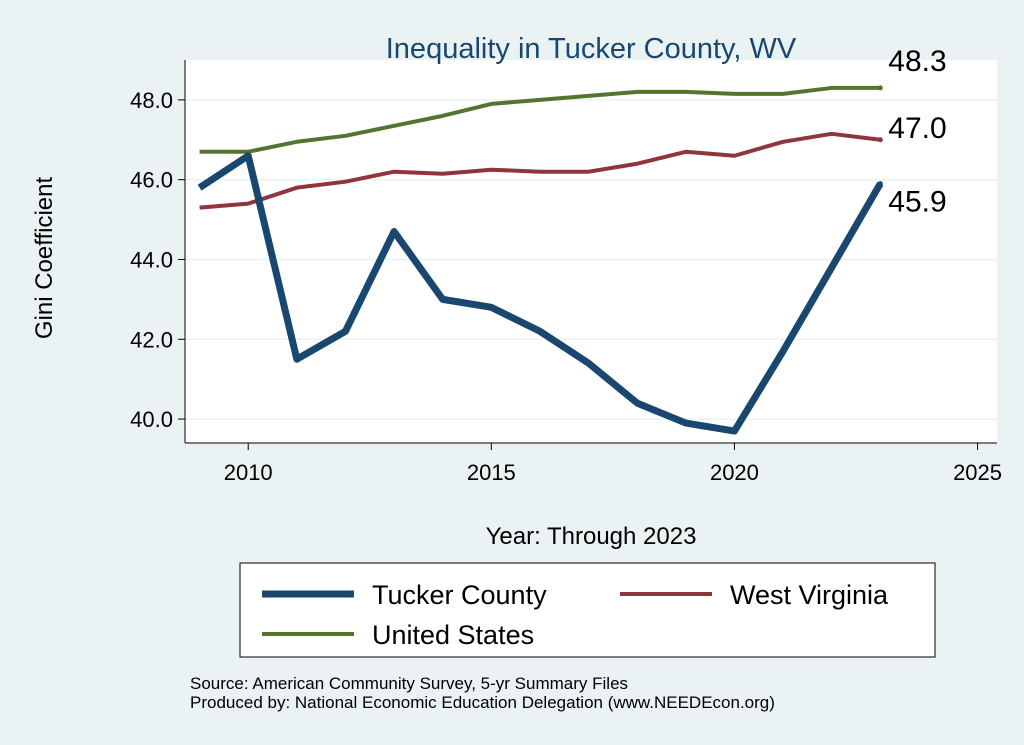 Image resolution: width=1024 pixels, height=745 pixels. What do you see at coordinates (151, 339) in the screenshot?
I see `y-tick-label: 42.0` at bounding box center [151, 339].